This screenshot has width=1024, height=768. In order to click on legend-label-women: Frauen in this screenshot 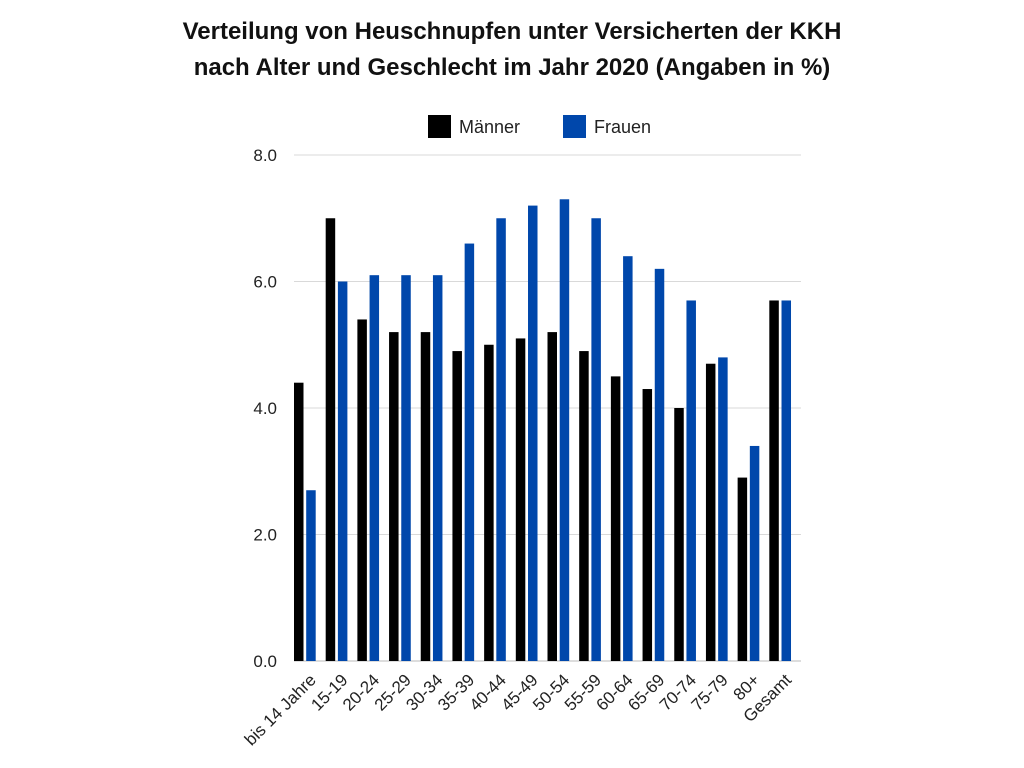, I will do `click(622, 127)`.